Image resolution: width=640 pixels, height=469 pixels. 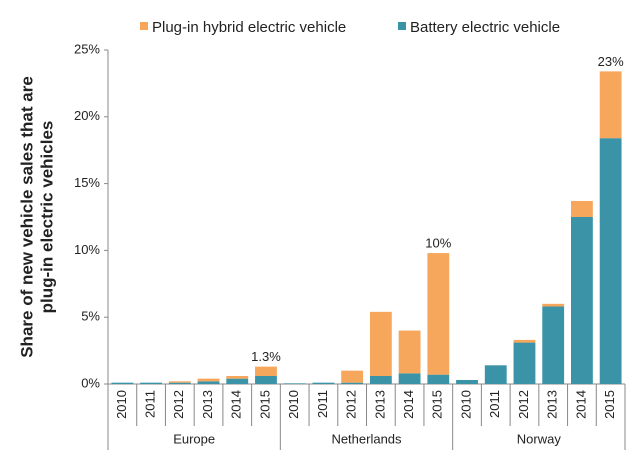 What do you see at coordinates (90, 382) in the screenshot?
I see `y-tick-label: 0%` at bounding box center [90, 382].